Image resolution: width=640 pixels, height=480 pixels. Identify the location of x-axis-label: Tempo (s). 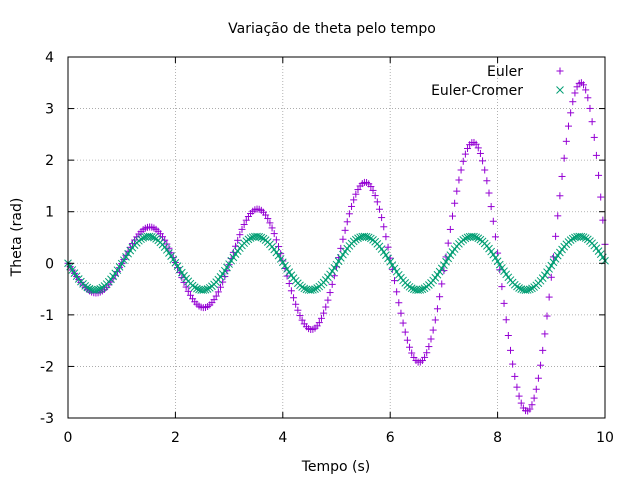
(336, 467).